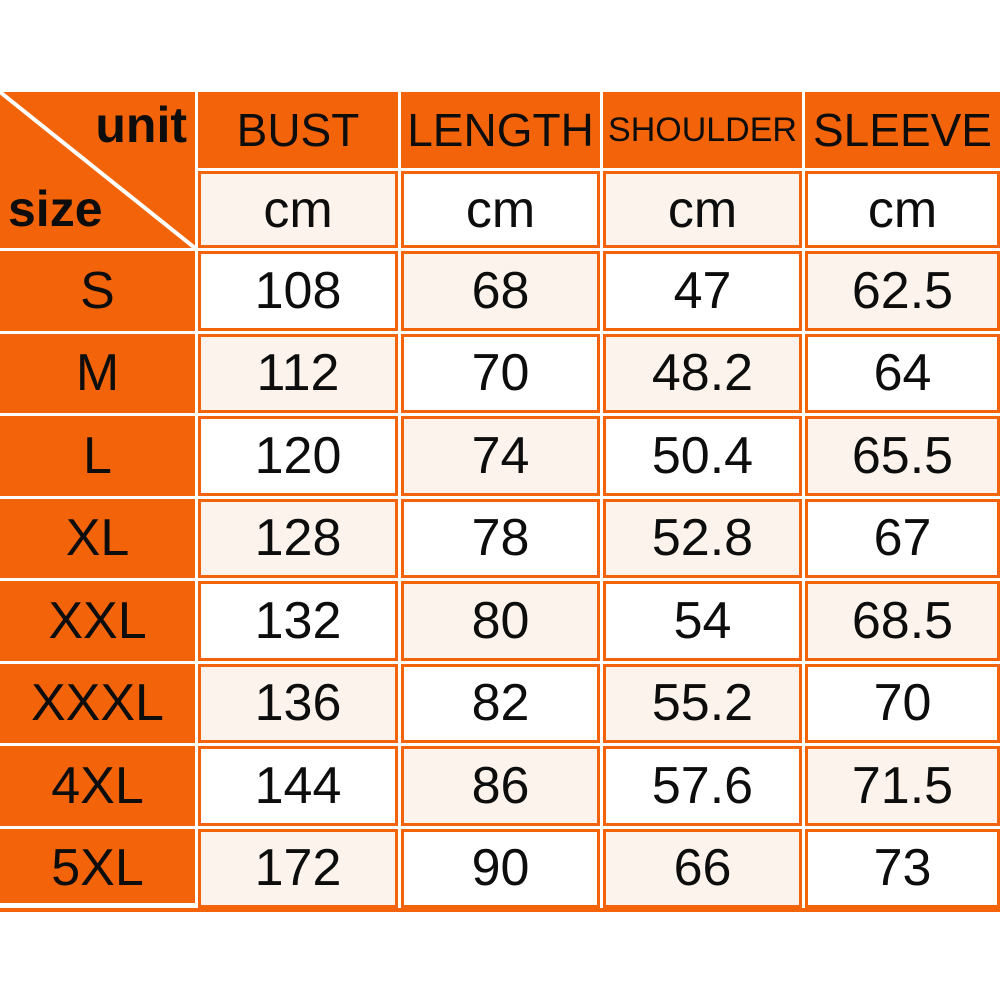 The image size is (1000, 1000). I want to click on value-cell: 66, so click(702, 868).